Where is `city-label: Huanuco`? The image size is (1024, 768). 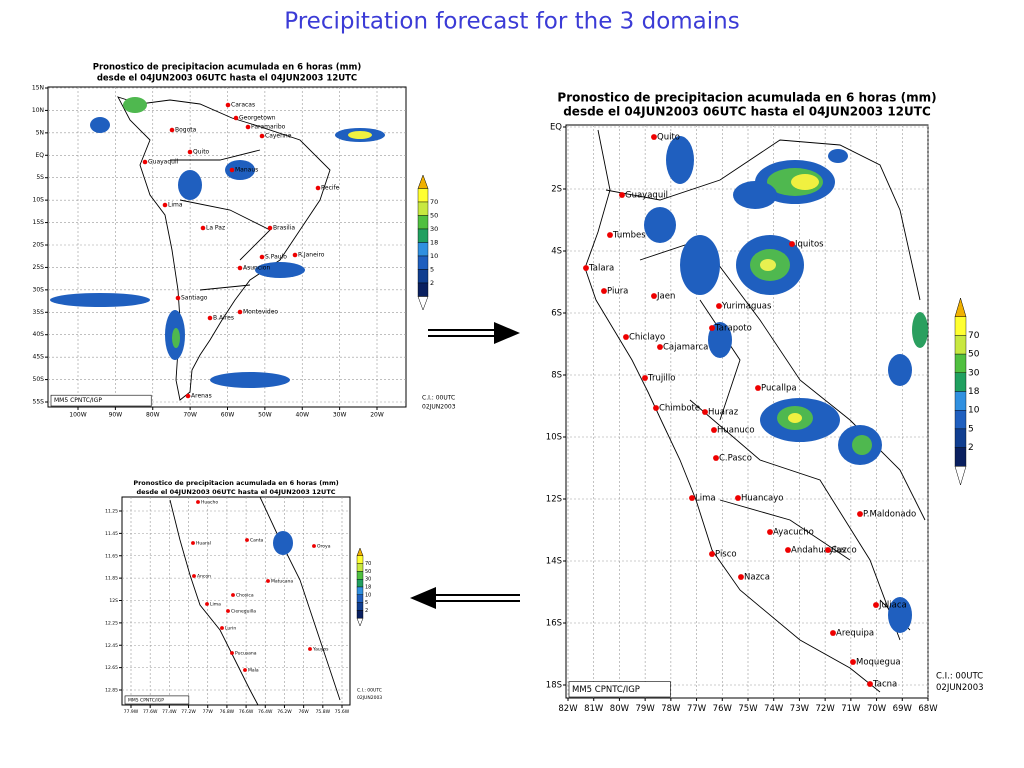
city-label: Huanuco is located at coordinates (736, 431).